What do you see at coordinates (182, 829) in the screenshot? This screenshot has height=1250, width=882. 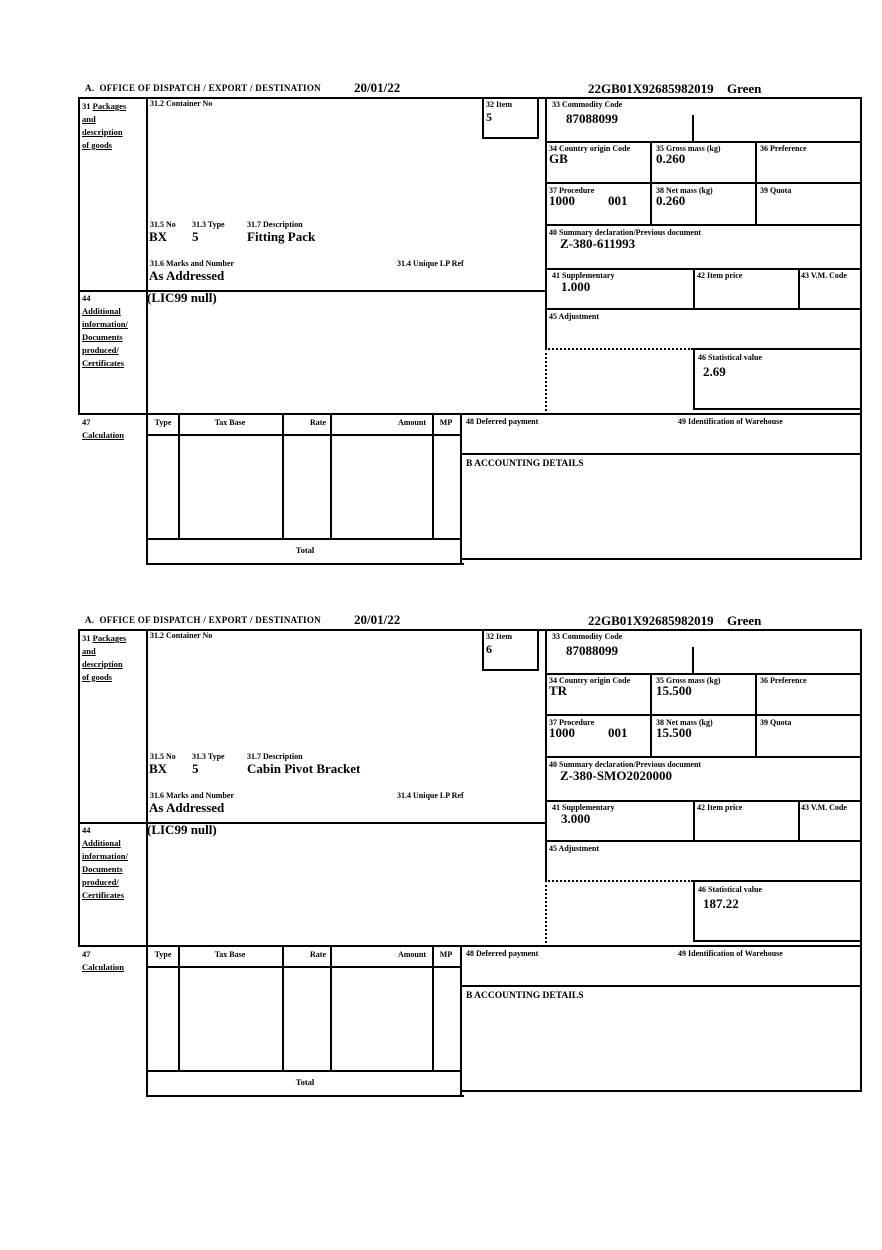 I see `additional-information-value: (LIC99 null)` at bounding box center [182, 829].